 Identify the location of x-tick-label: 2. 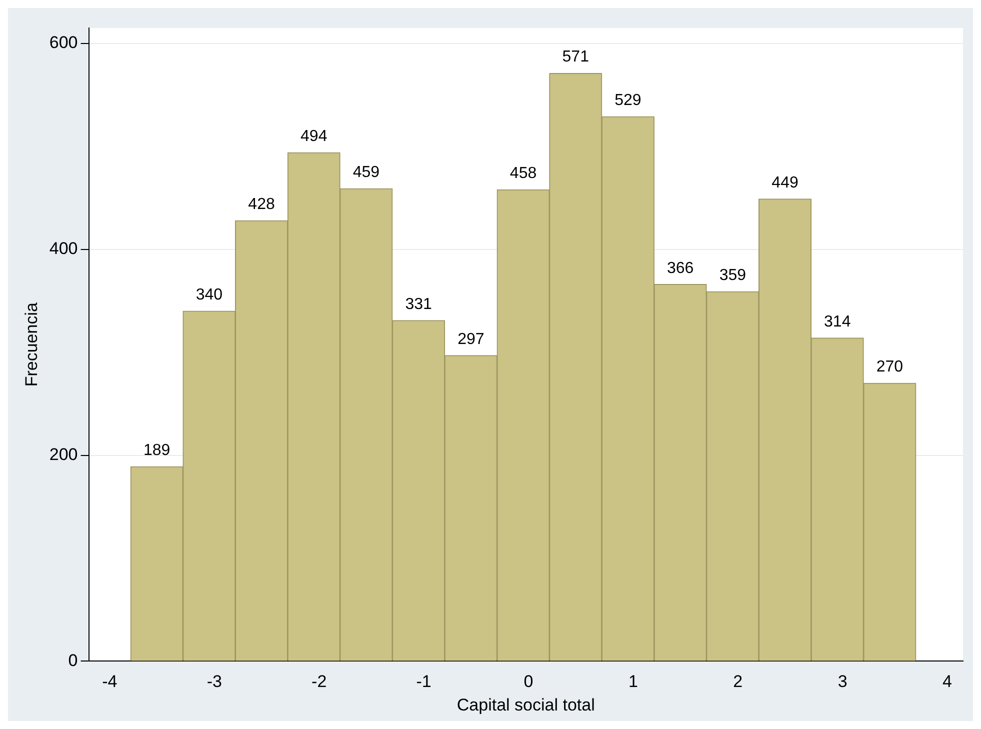
(738, 682).